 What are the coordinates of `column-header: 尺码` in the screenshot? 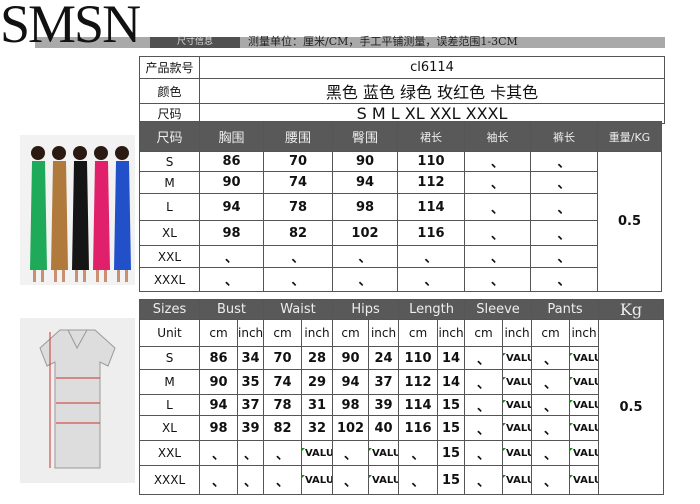 It's located at (169, 136).